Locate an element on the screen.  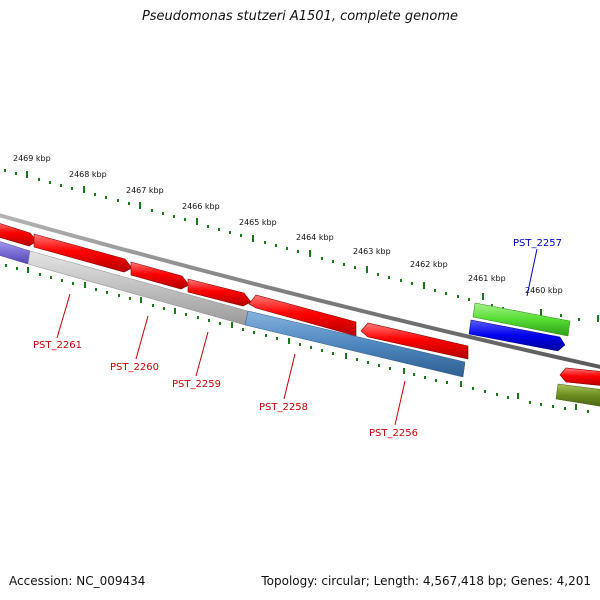
gene-arrow-blue is located at coordinates (517, 335).